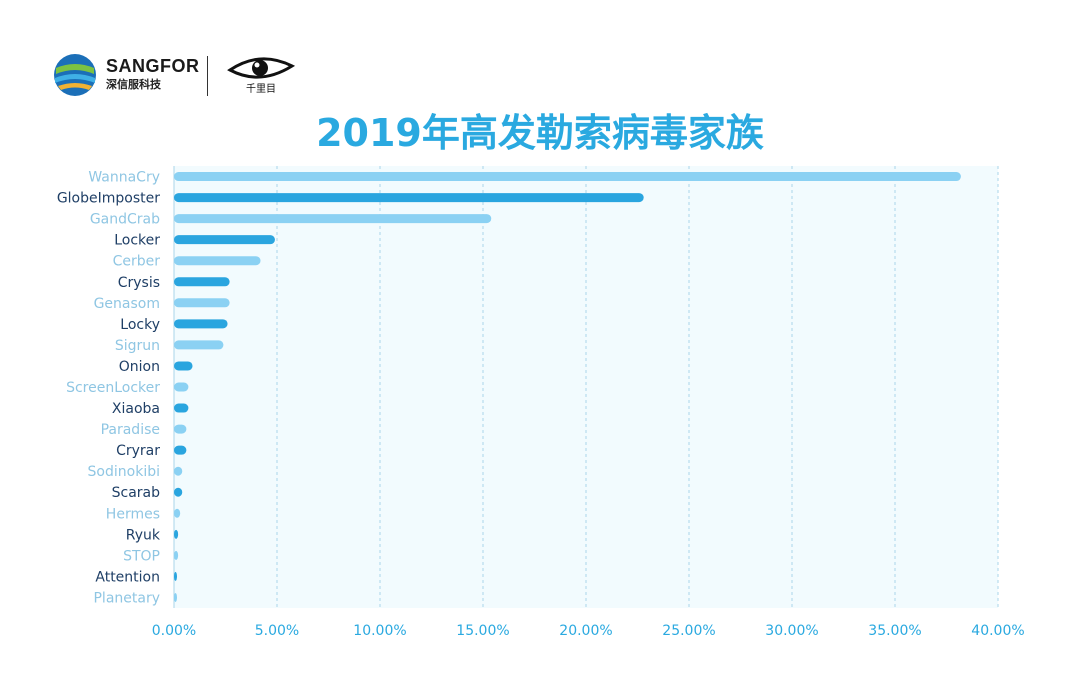  I want to click on bar-sodinokibi, so click(178, 471).